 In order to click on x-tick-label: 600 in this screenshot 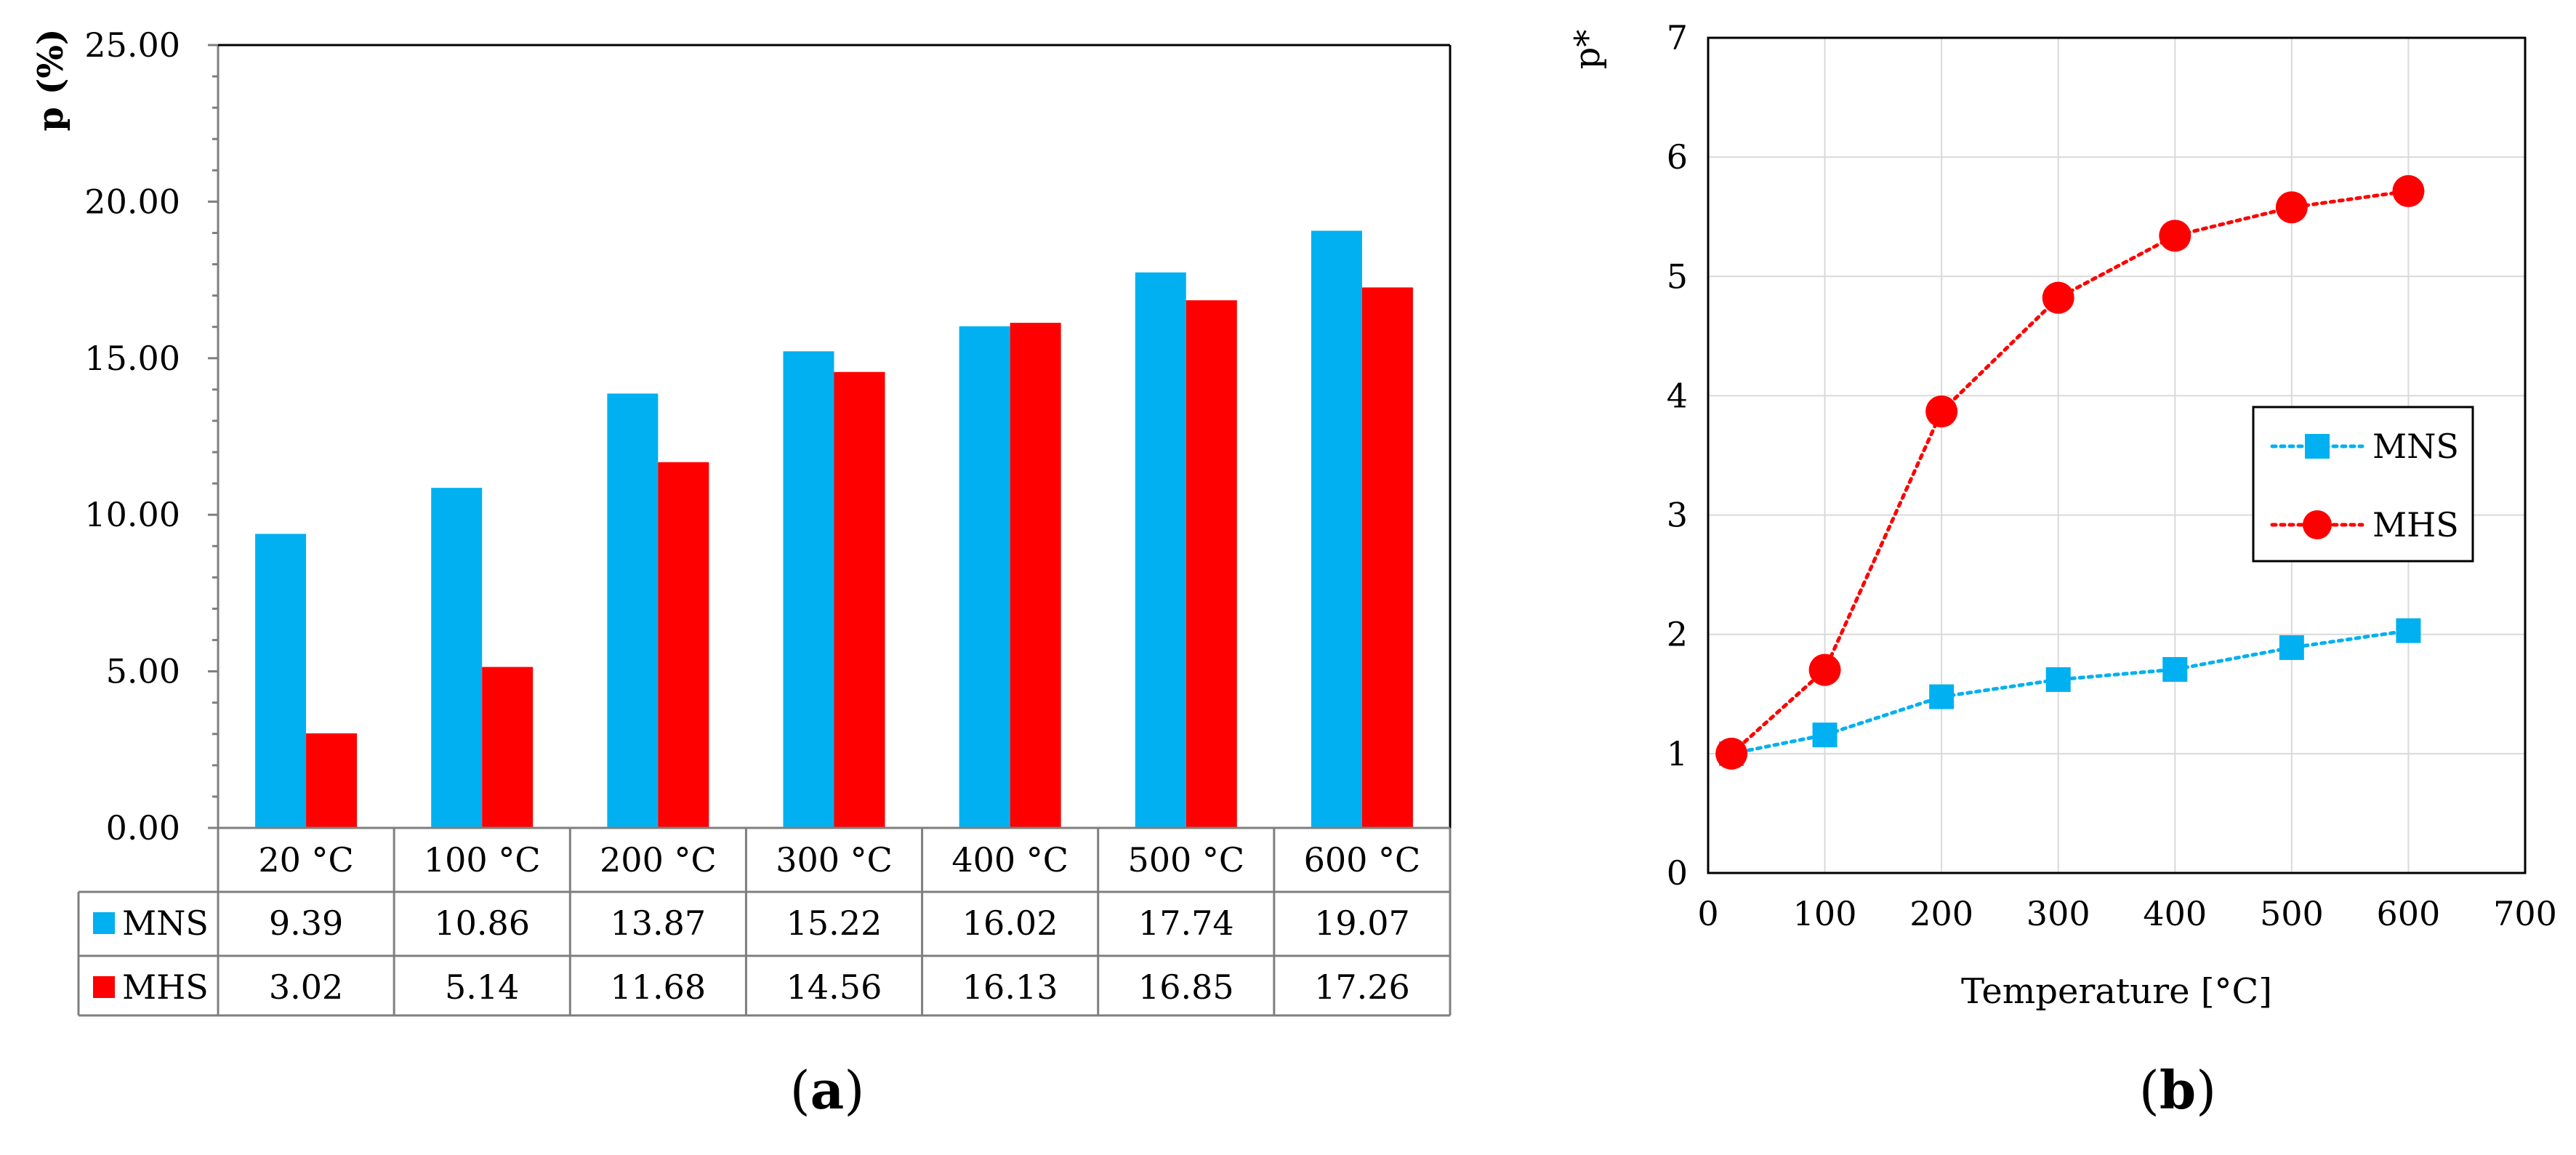, I will do `click(2409, 913)`.